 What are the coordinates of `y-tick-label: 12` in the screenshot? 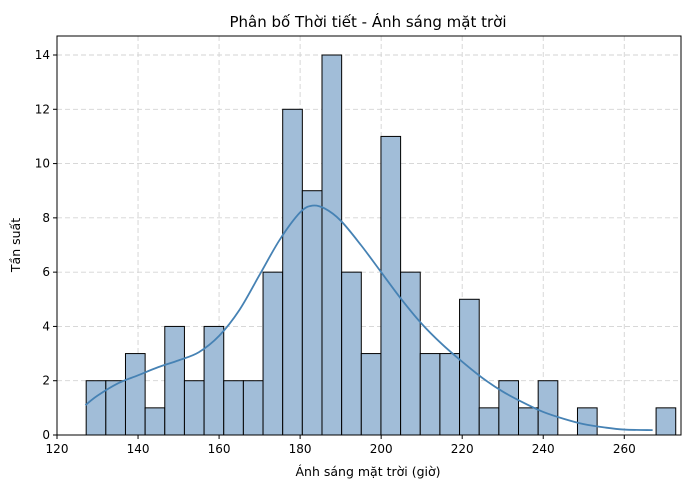 It's located at (42, 109).